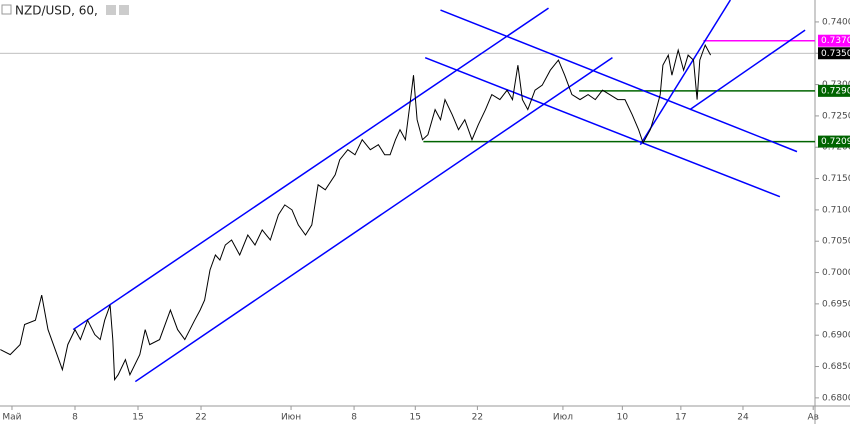  What do you see at coordinates (680, 418) in the screenshot?
I see `x-tick-label: 17` at bounding box center [680, 418].